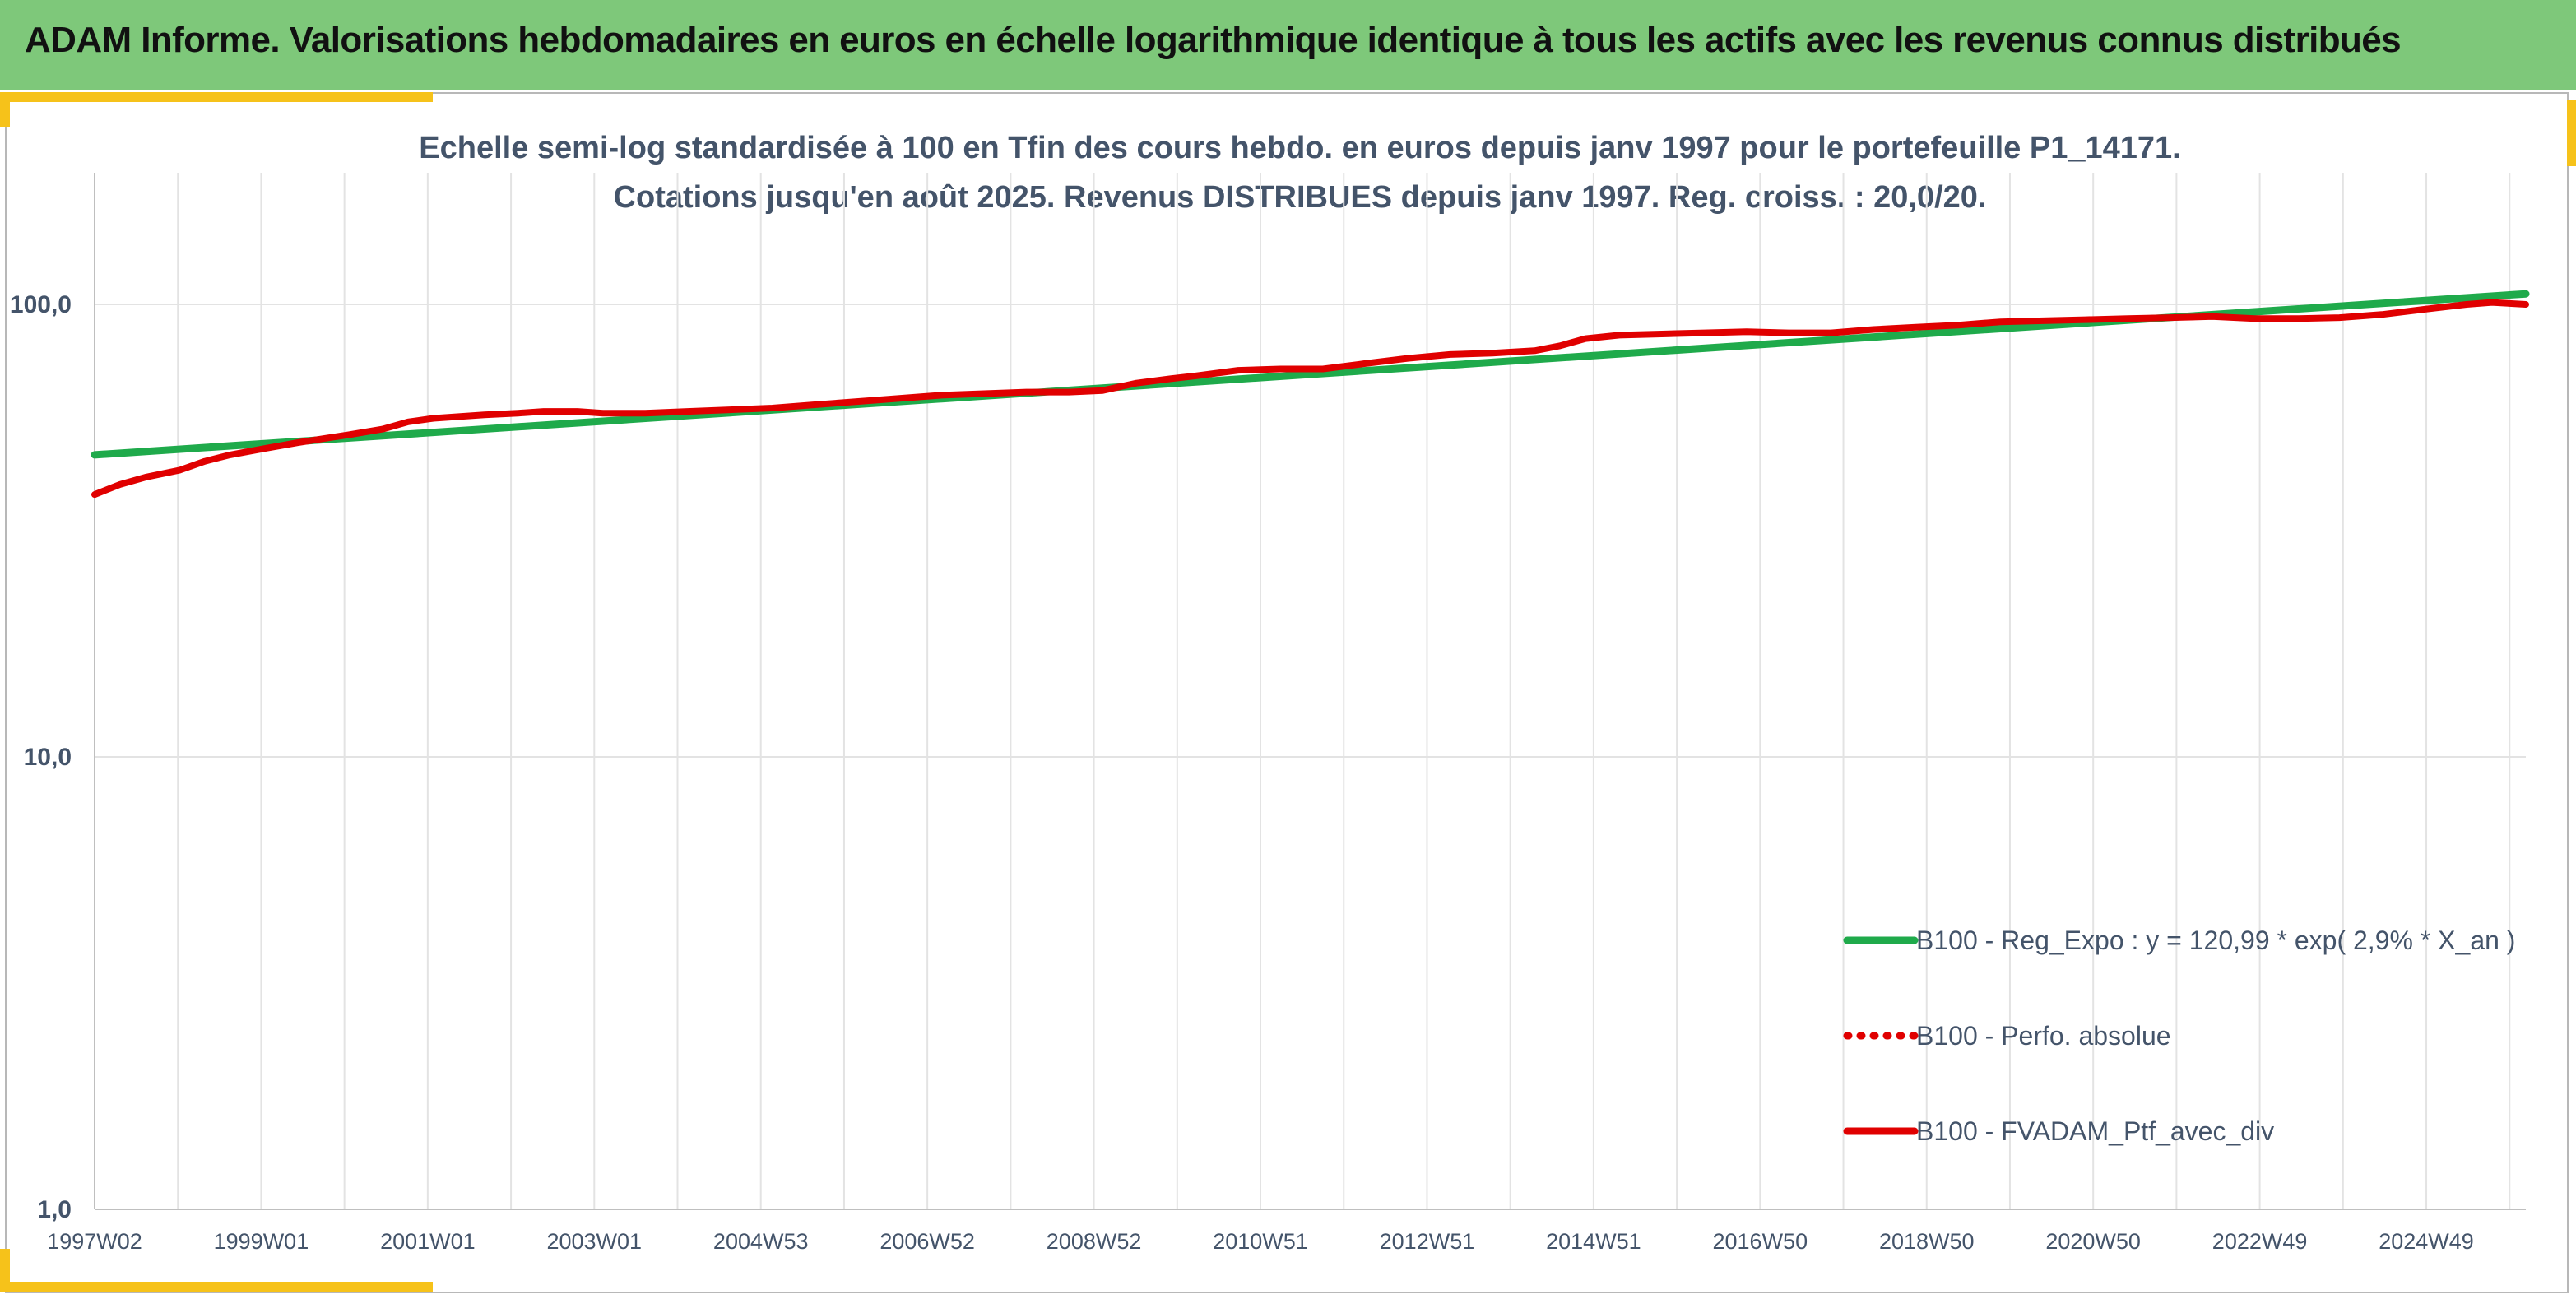 The height and width of the screenshot is (1299, 2576). I want to click on y-axis-ticks: 1,0 10,0 100,0, so click(41, 757).